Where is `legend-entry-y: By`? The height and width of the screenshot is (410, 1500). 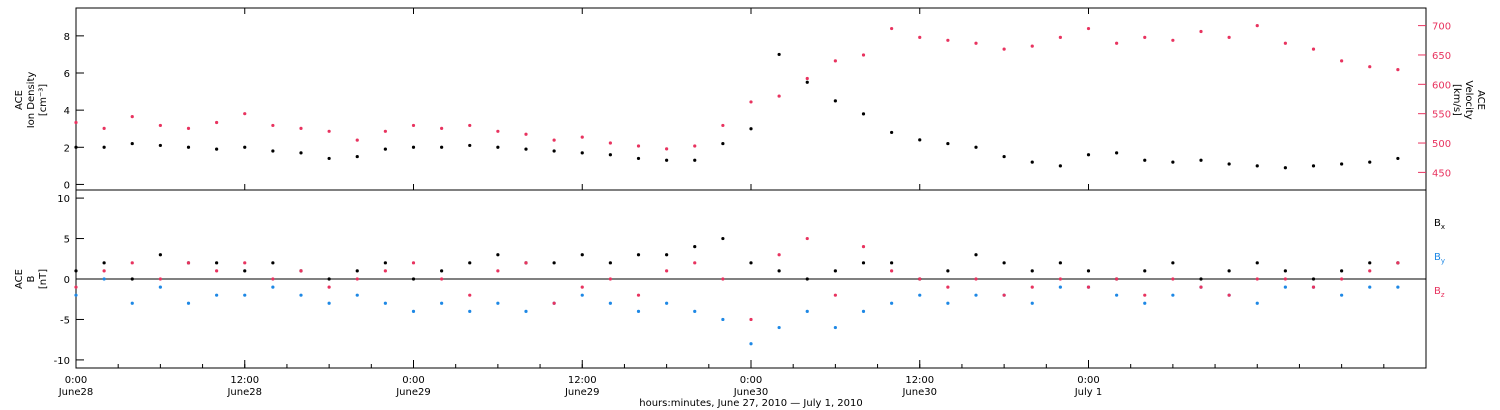 legend-entry-y: By is located at coordinates (1439, 258).